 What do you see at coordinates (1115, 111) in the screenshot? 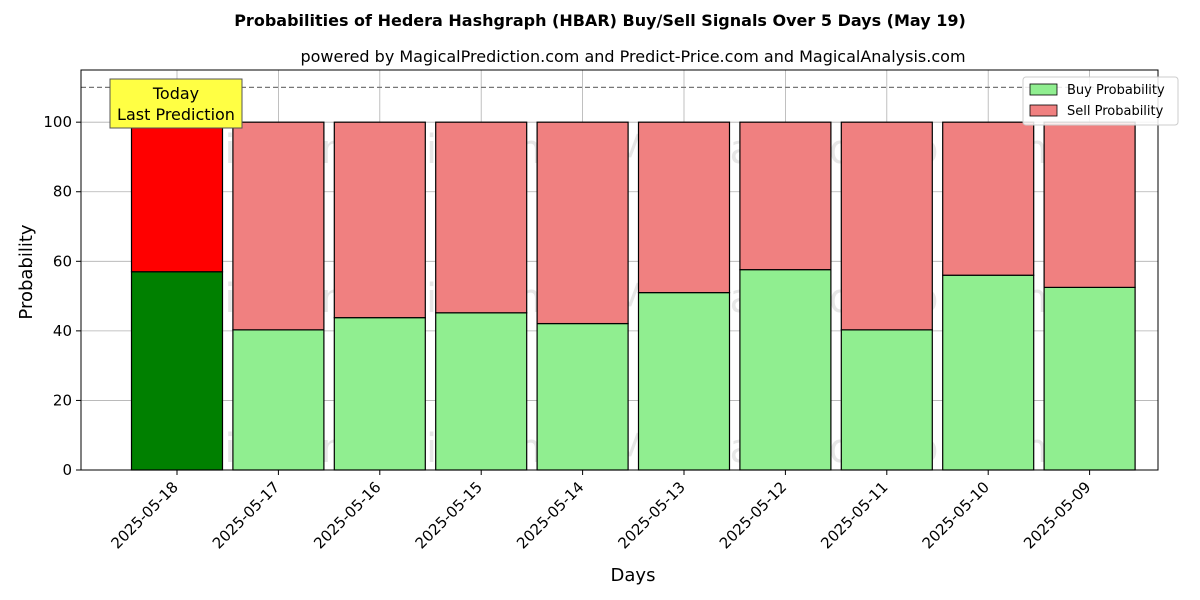
I see `legend-label-sell: Sell Probability` at bounding box center [1115, 111].